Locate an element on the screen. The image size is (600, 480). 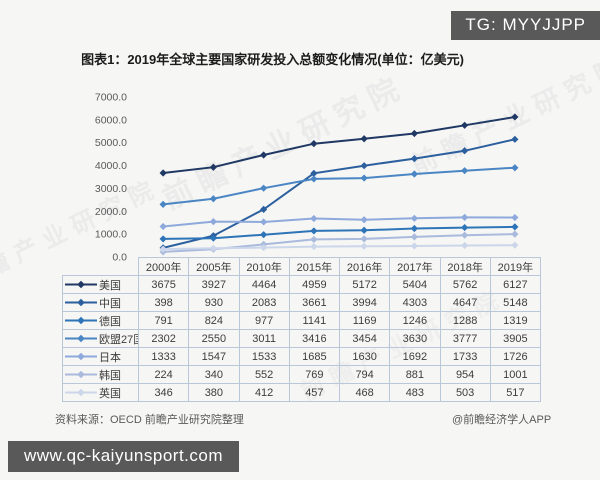
table-value-cell-6-7: 517 is located at coordinates (515, 392).